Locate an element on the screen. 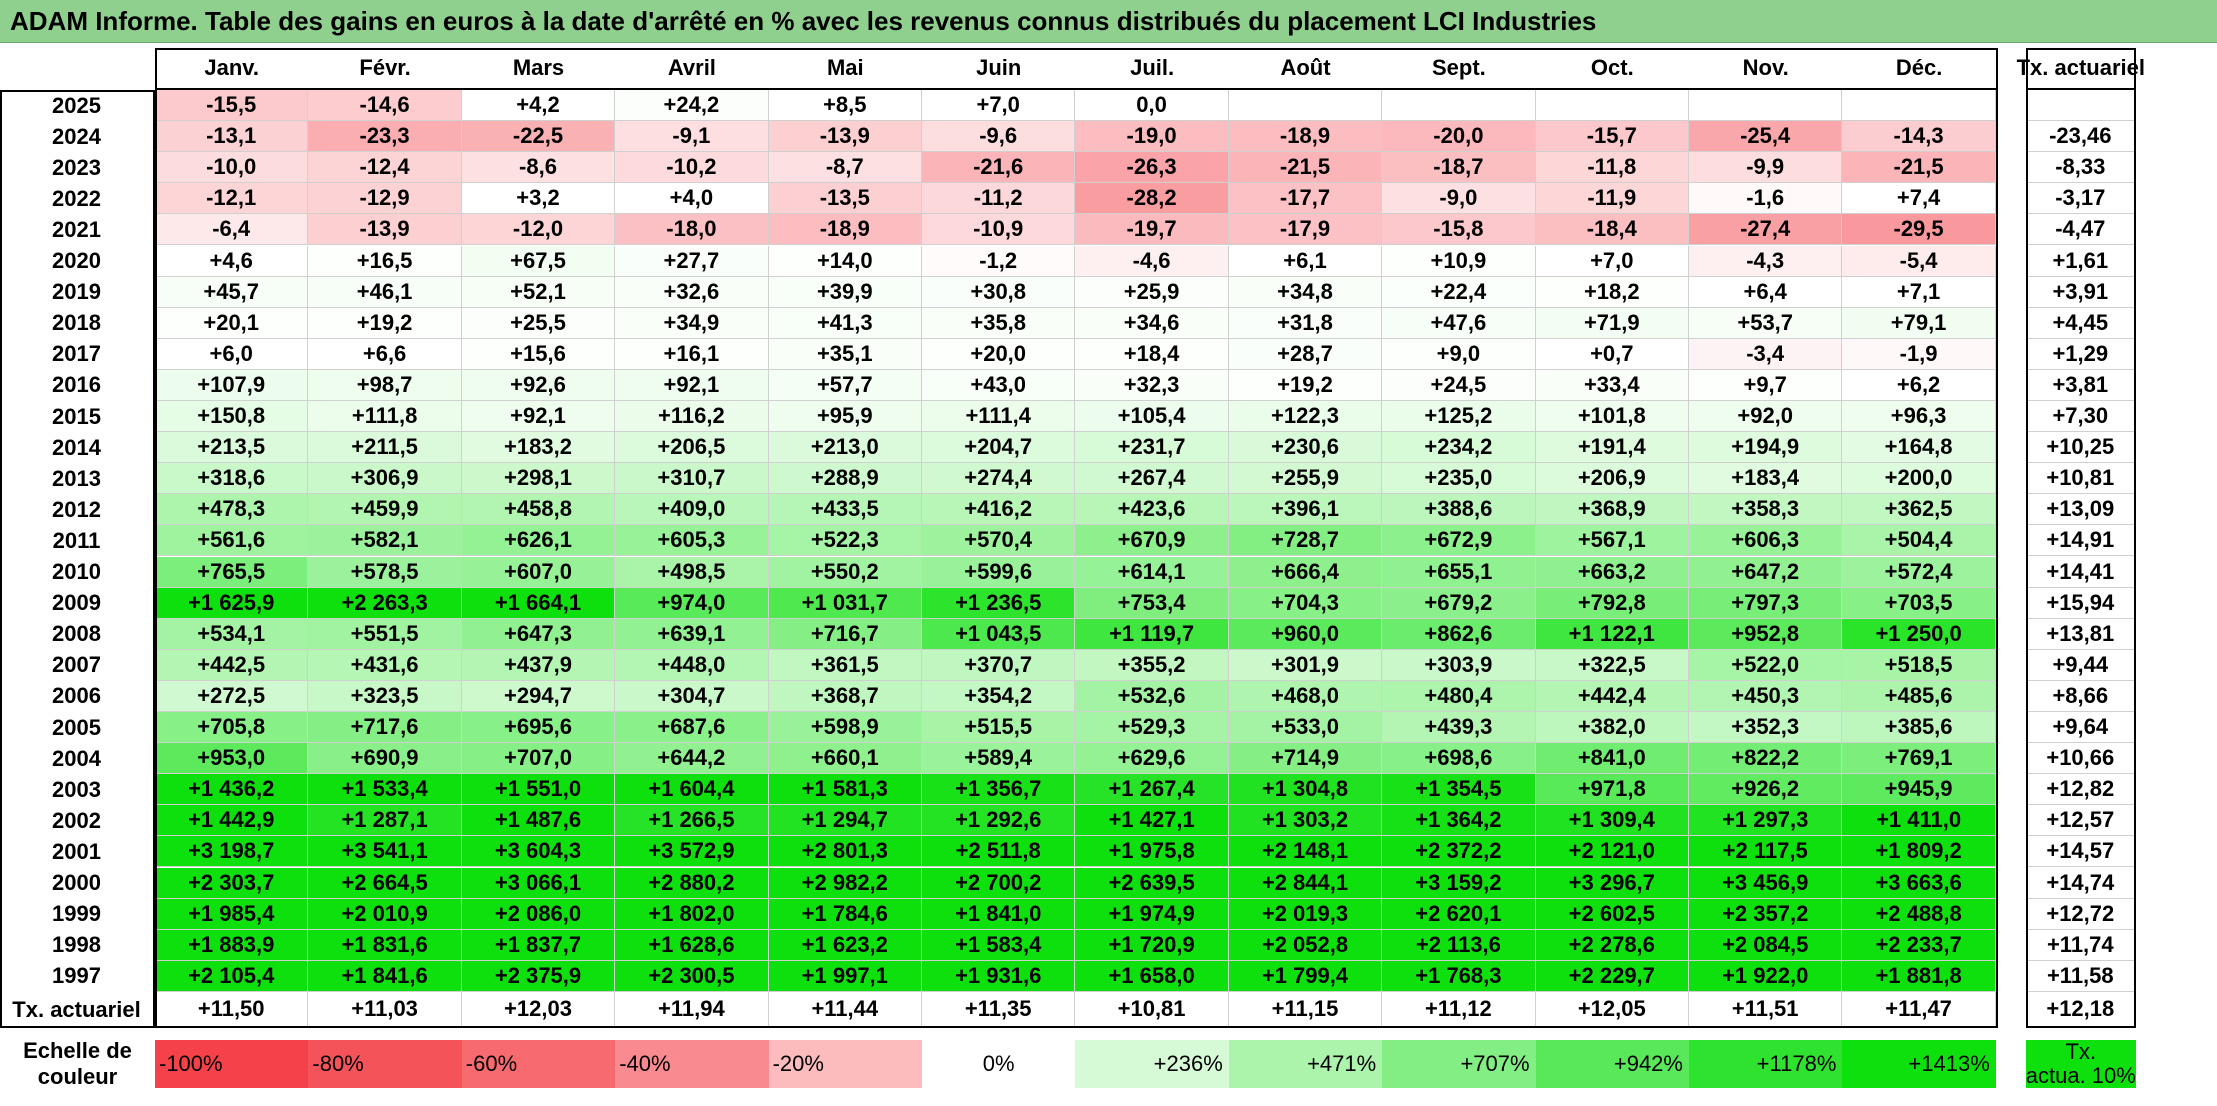 This screenshot has height=1106, width=2217. gain-cell: -10,0 is located at coordinates (232, 168).